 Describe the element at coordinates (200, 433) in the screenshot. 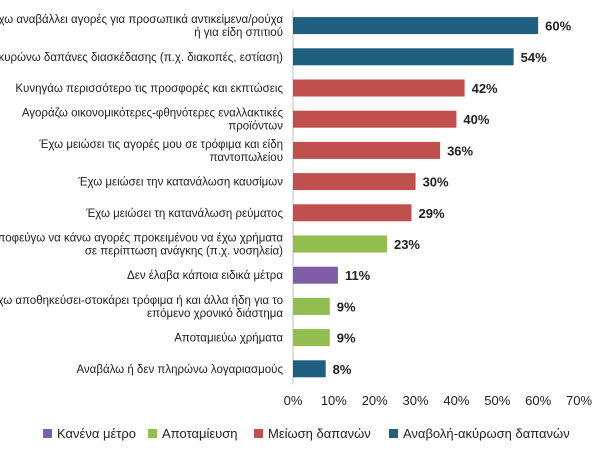

I see `legend-label-saving: Αποταμίευση` at that location.